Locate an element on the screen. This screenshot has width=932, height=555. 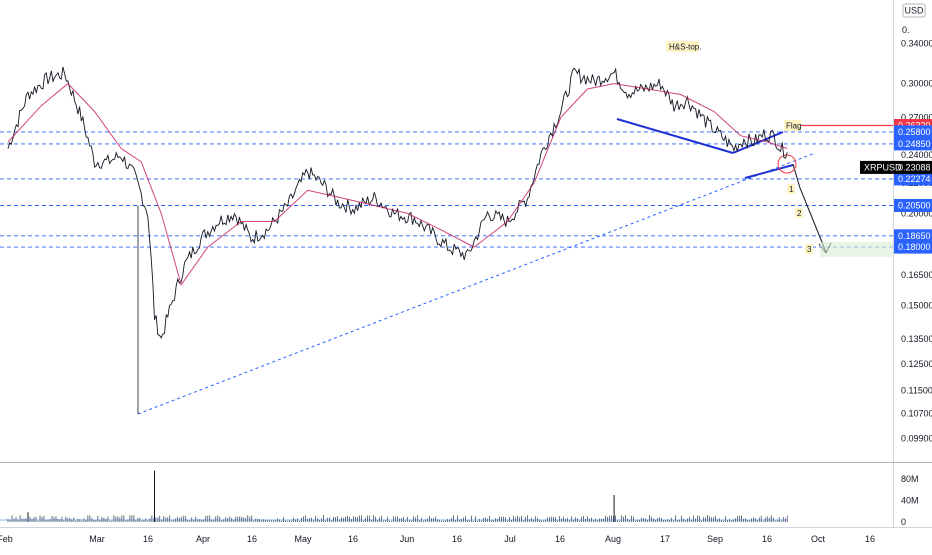
target-2-annotation: 2 is located at coordinates (799, 213).